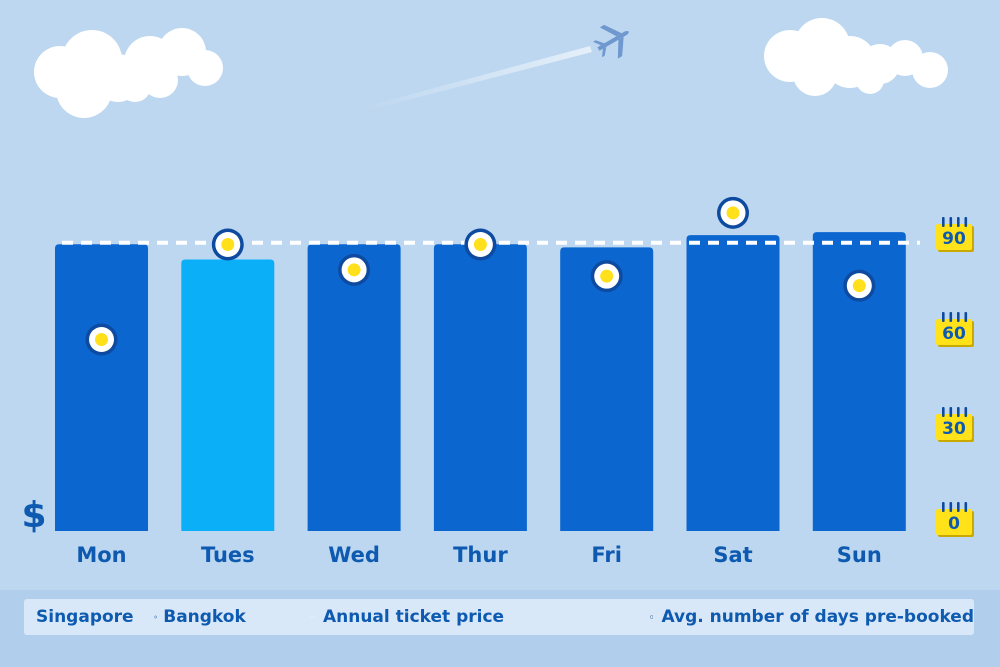 The image size is (1000, 667). Describe the element at coordinates (652, 617) in the screenshot. I see `marker-circle-icon` at that location.